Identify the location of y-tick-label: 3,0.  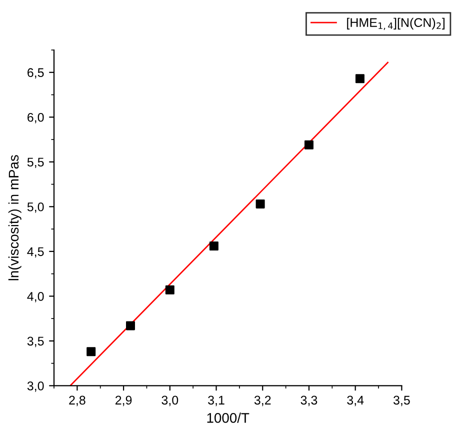
(35, 387).